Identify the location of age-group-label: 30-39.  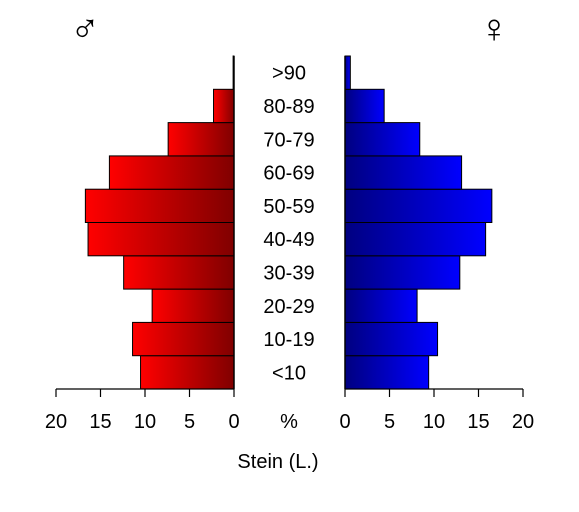
(288, 273).